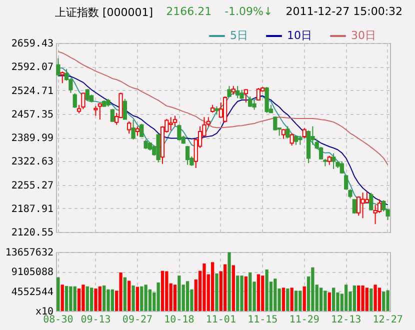  Describe the element at coordinates (104, 12) in the screenshot. I see `chart-title: 上证指数 [000001]` at that location.